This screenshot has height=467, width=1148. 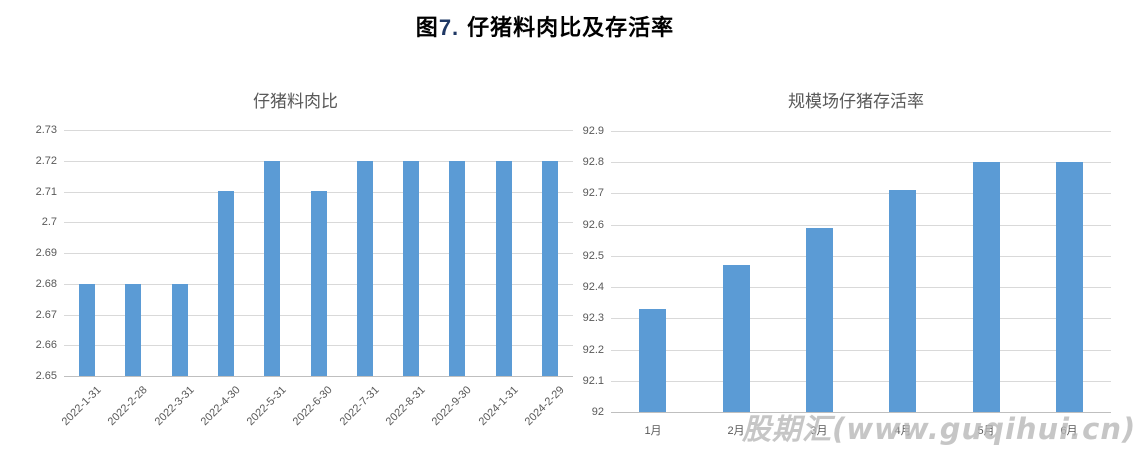 I want to click on x-tick-label: 2022-8-31, so click(x=405, y=406).